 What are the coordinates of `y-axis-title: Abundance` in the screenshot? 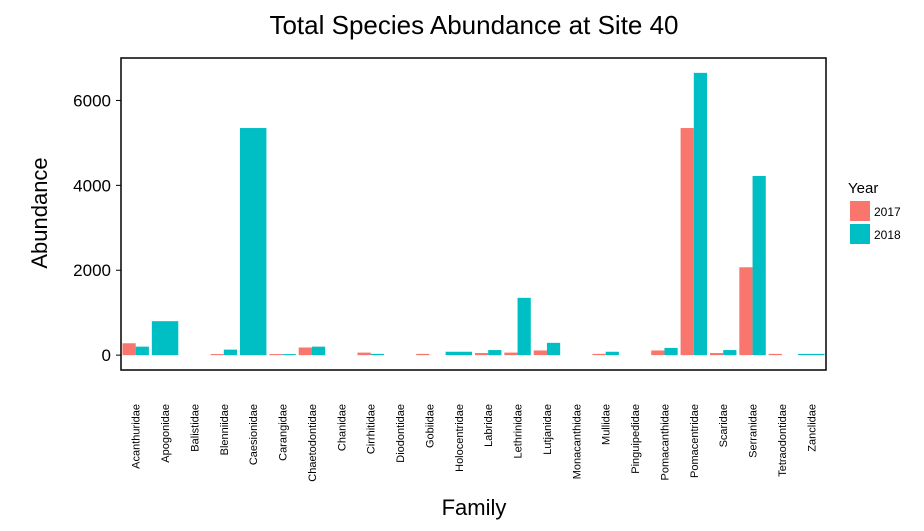 It's located at (39, 212).